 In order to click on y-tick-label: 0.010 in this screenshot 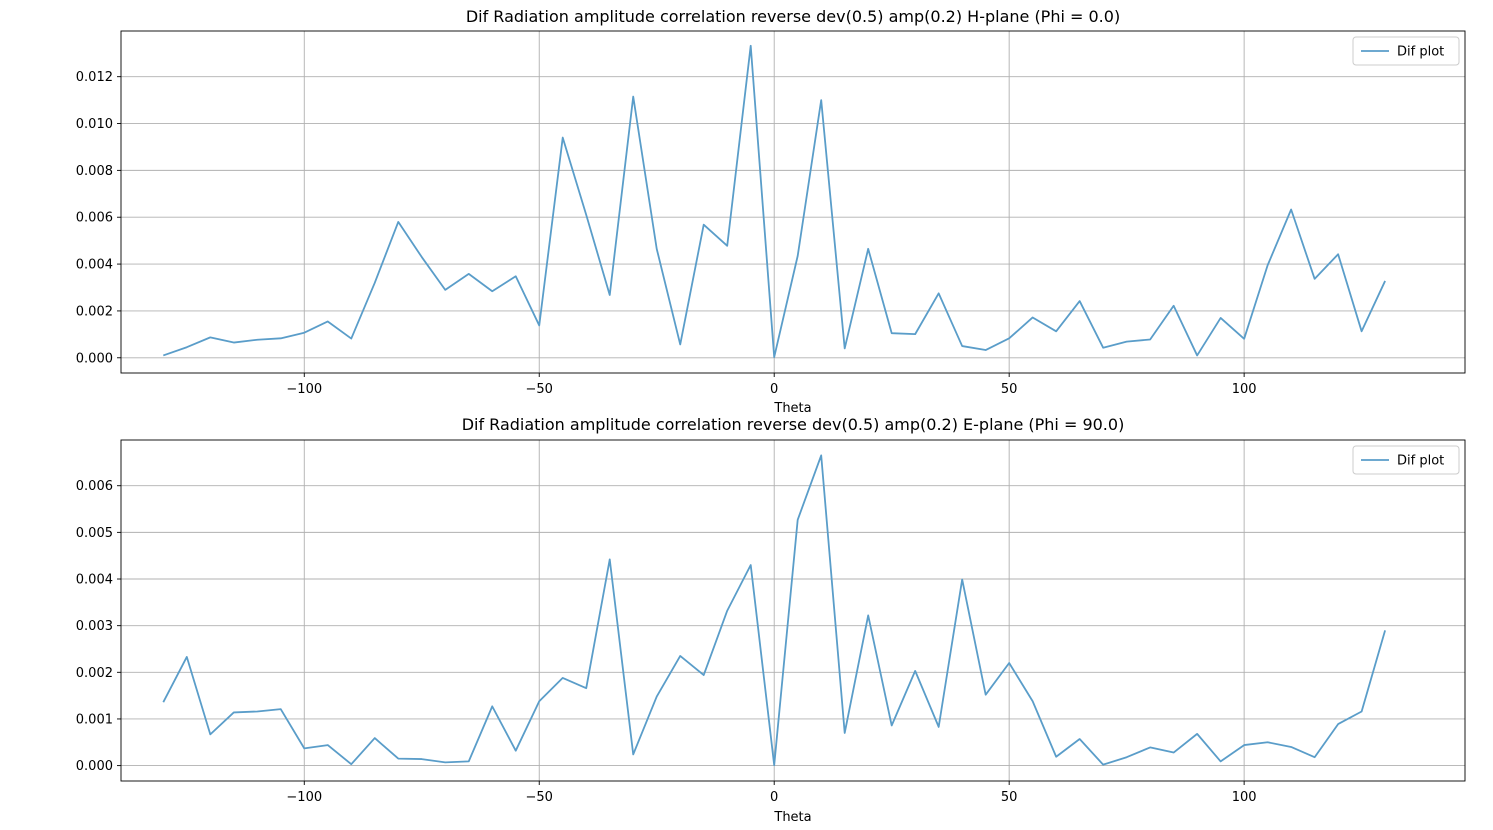, I will do `click(94, 124)`.